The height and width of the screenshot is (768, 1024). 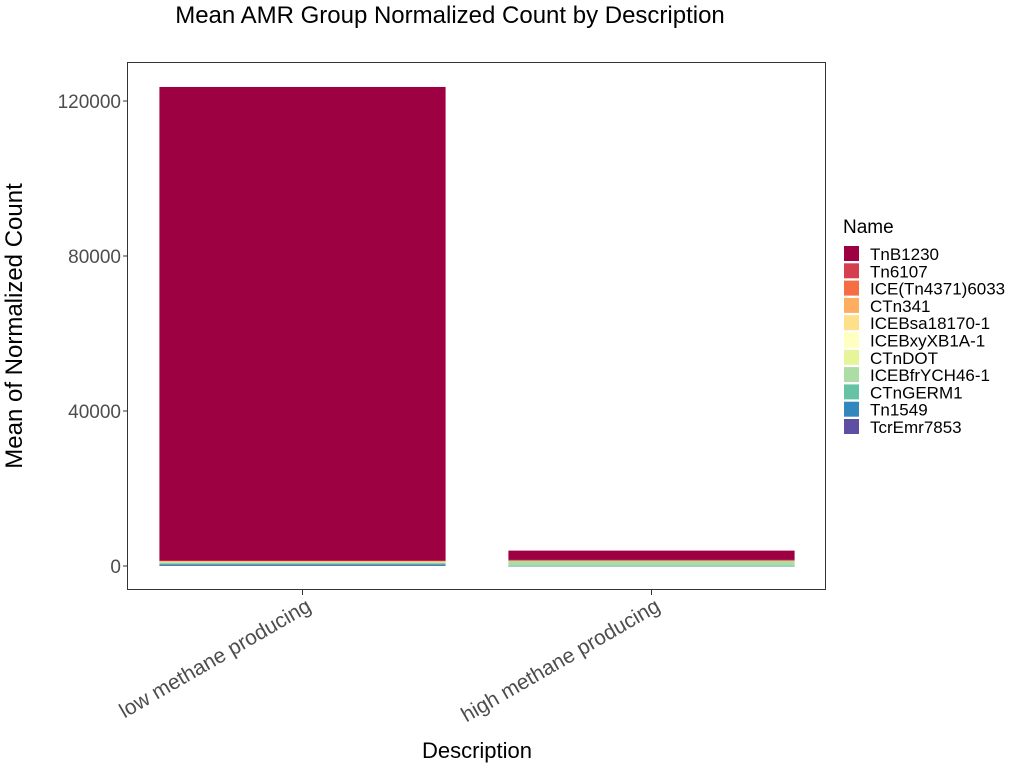 What do you see at coordinates (868, 227) in the screenshot?
I see `legend-title: Name` at bounding box center [868, 227].